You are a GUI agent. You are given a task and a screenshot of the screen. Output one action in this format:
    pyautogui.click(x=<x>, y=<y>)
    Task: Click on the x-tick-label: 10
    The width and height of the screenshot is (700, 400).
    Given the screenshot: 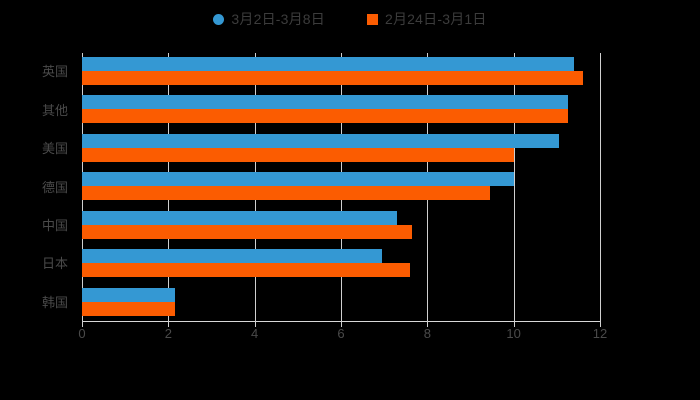 What is the action you would take?
    pyautogui.click(x=513, y=333)
    